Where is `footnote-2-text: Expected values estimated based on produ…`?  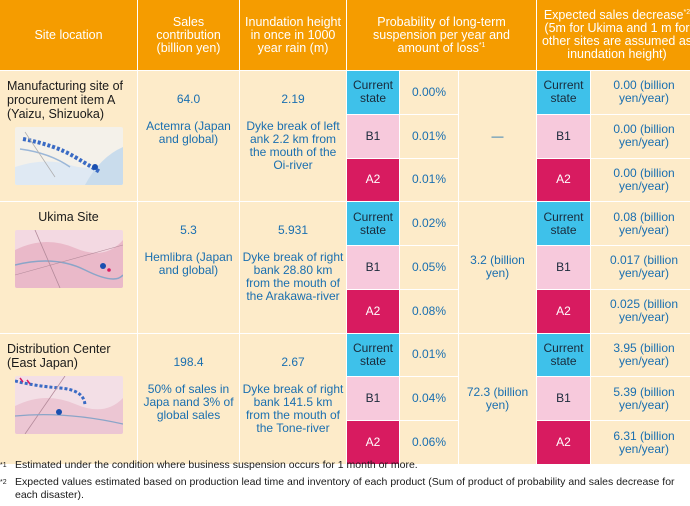
footnote-2-text: Expected values estimated based on produ… is located at coordinates (345, 488).